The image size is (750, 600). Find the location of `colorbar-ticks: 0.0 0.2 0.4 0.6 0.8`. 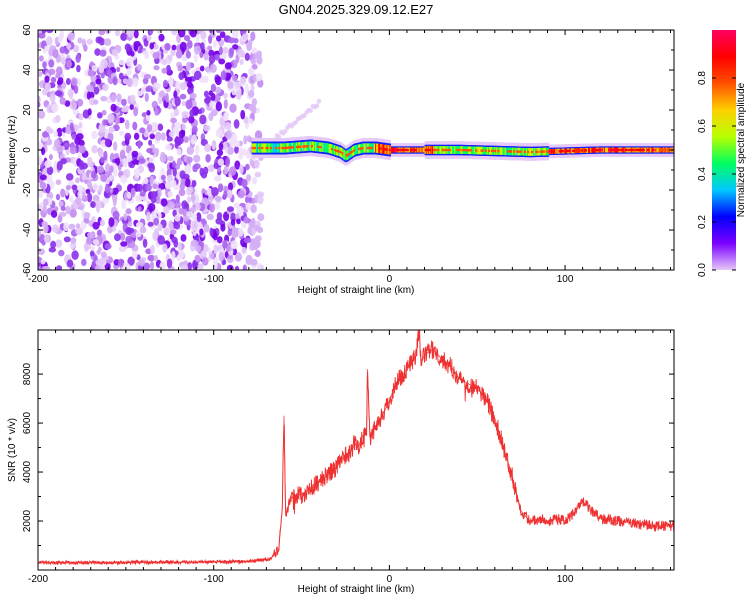

colorbar-ticks: 0.0 0.2 0.4 0.6 0.8 is located at coordinates (716, 174).